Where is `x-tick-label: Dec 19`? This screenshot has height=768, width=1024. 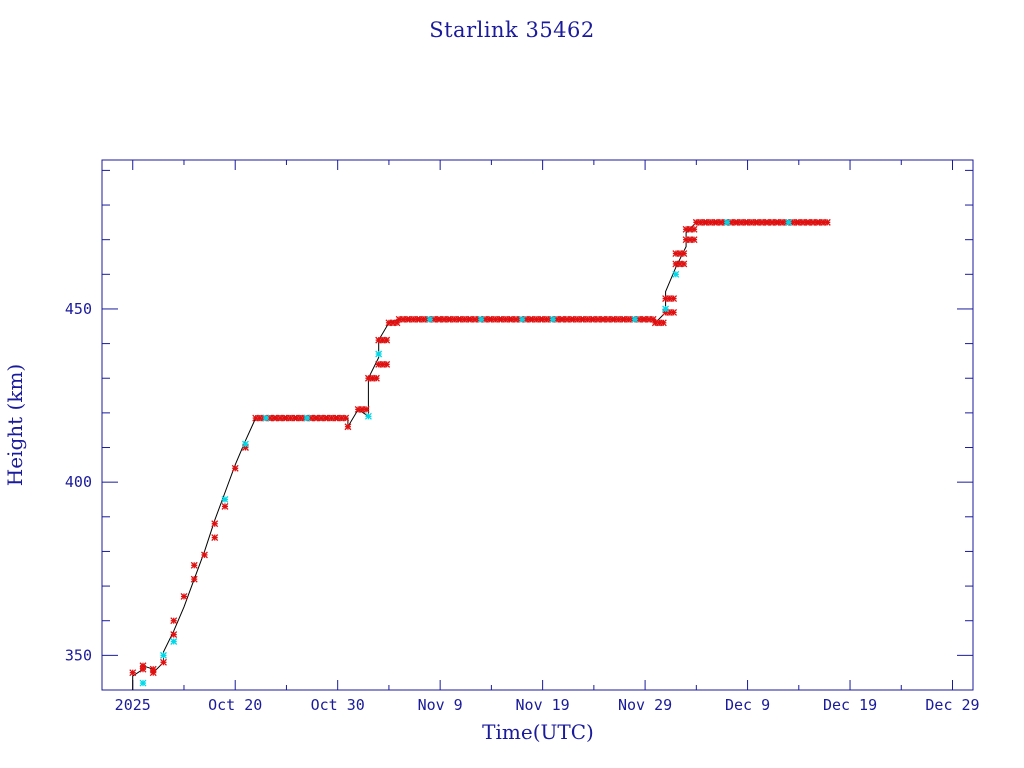
x-tick-label: Dec 19 is located at coordinates (850, 705).